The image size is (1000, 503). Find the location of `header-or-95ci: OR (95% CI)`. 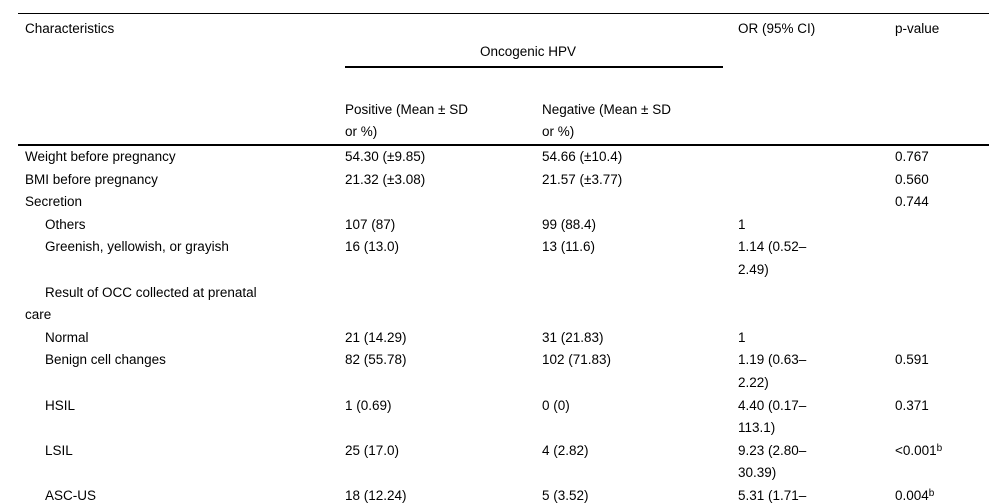

header-or-95ci: OR (95% CI) is located at coordinates (816, 79).